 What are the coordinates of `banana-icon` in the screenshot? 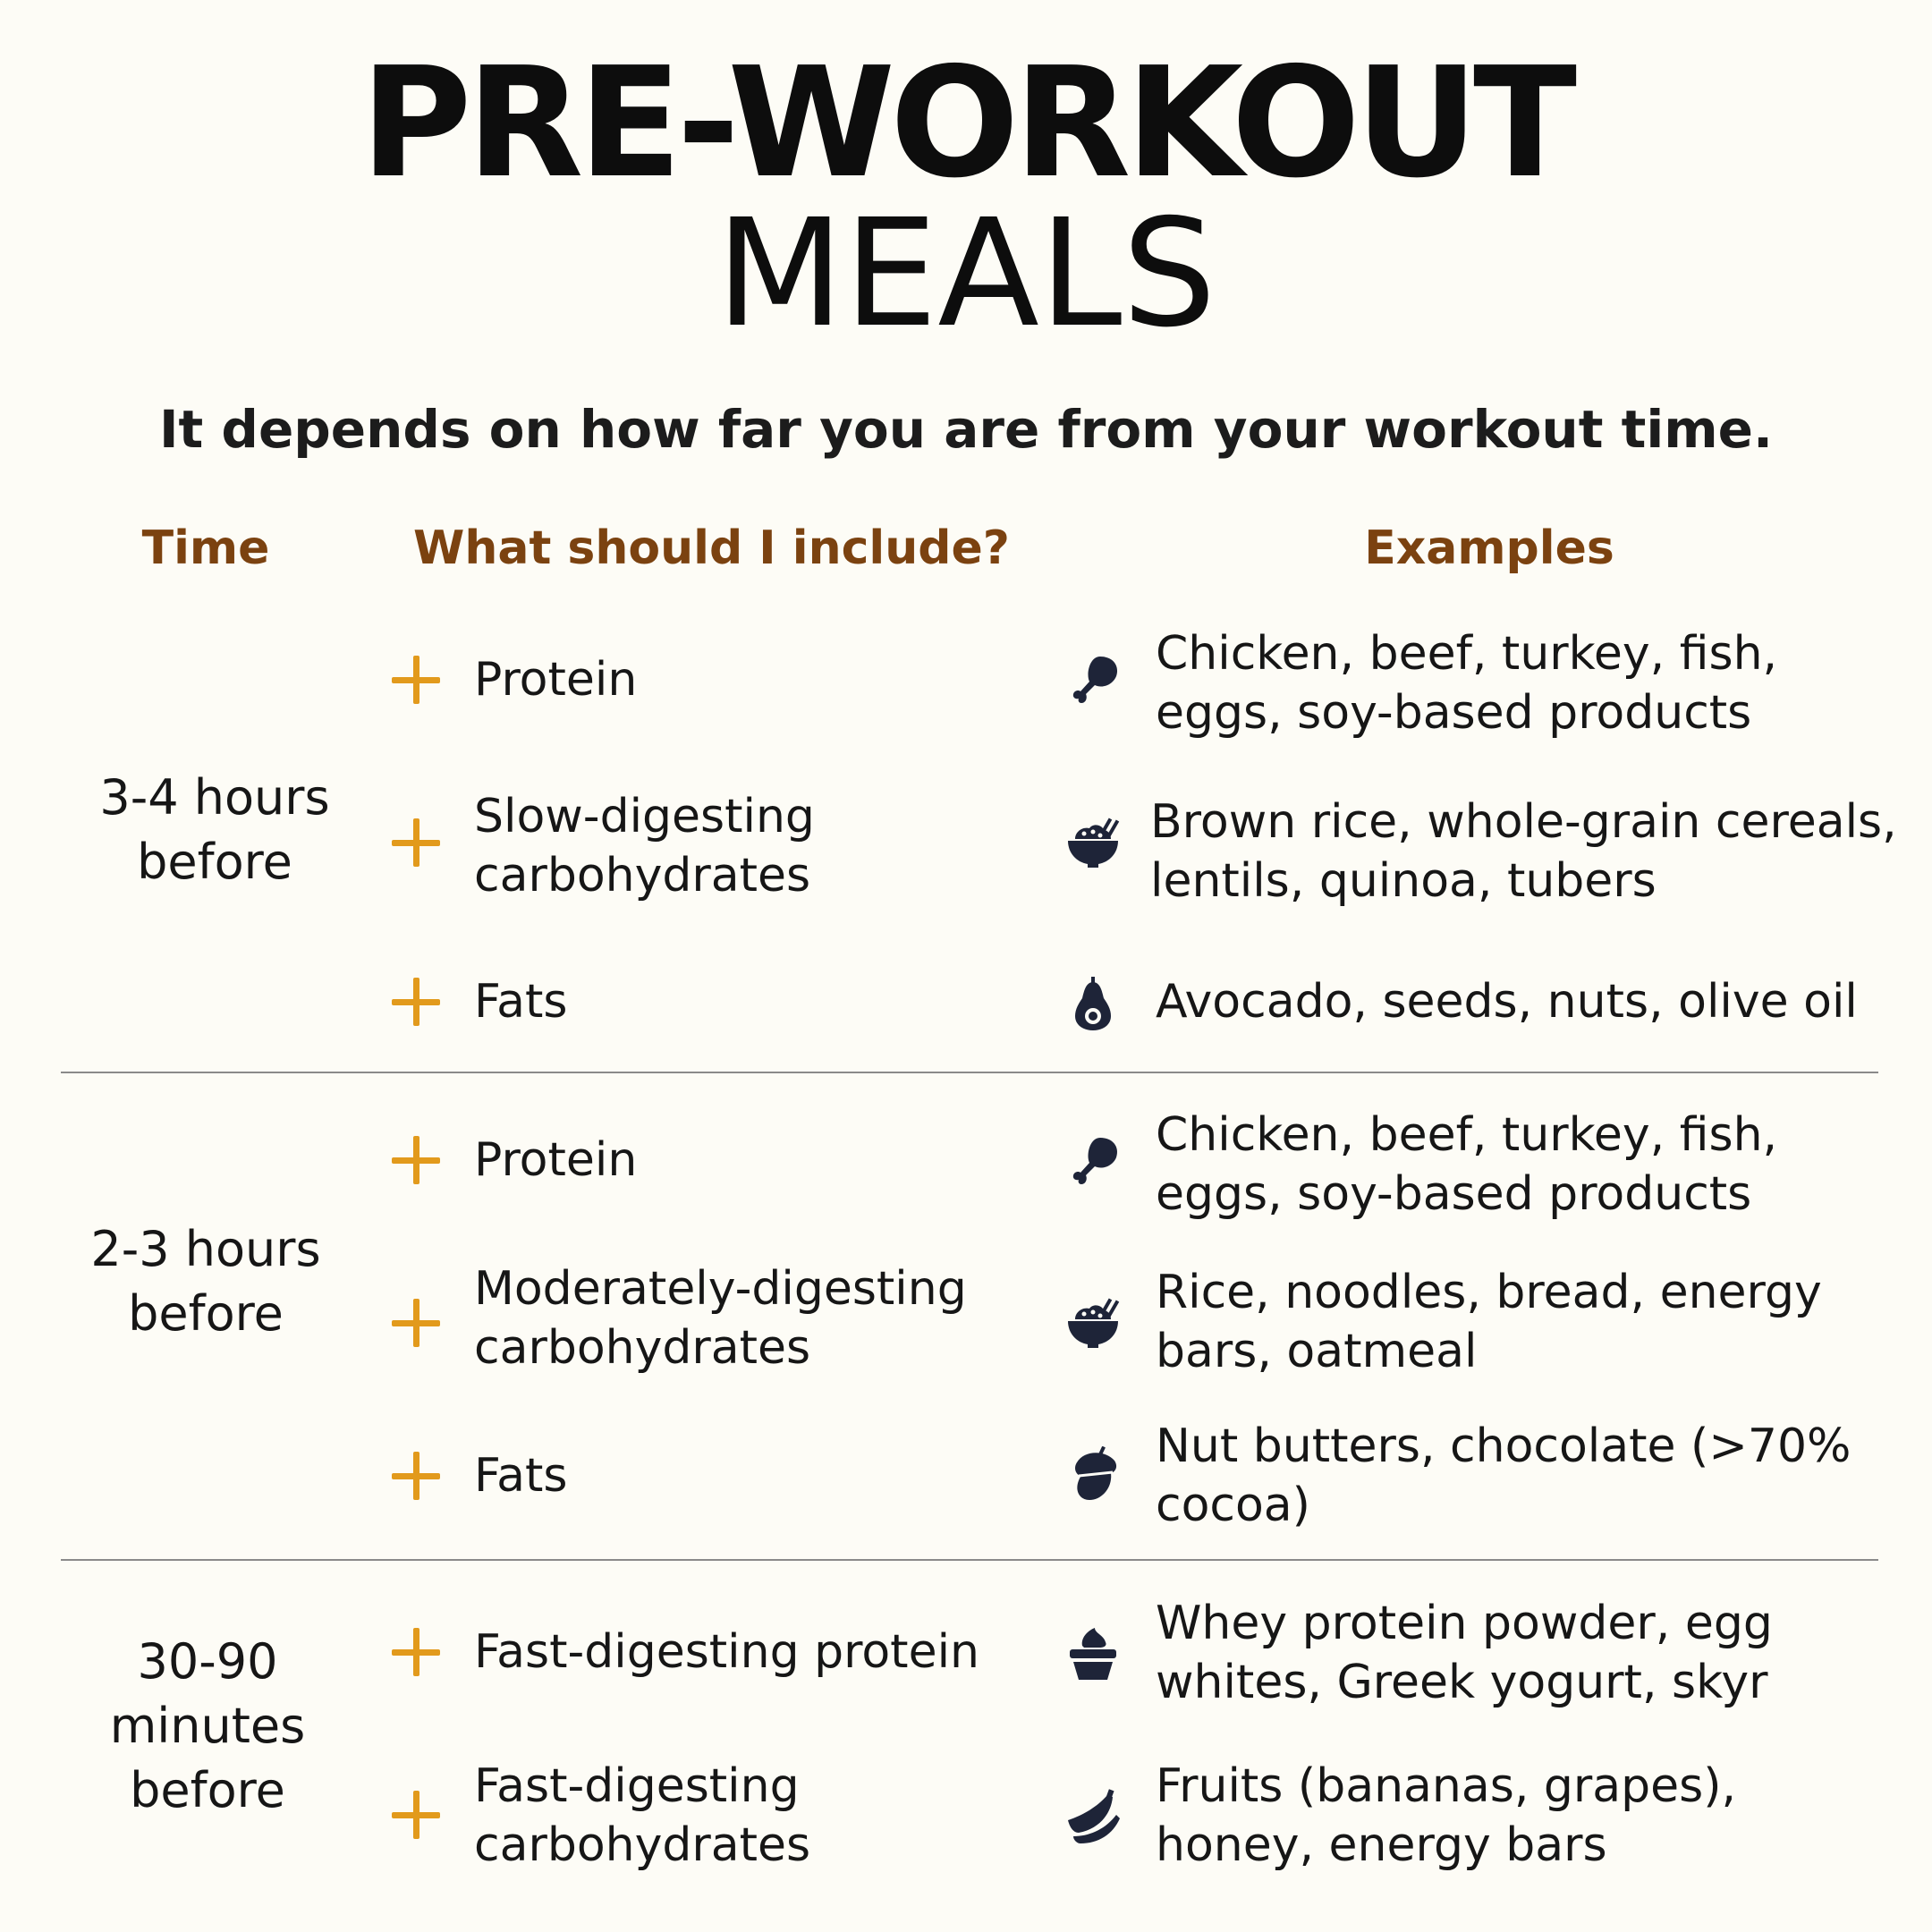 It's located at (1094, 1816).